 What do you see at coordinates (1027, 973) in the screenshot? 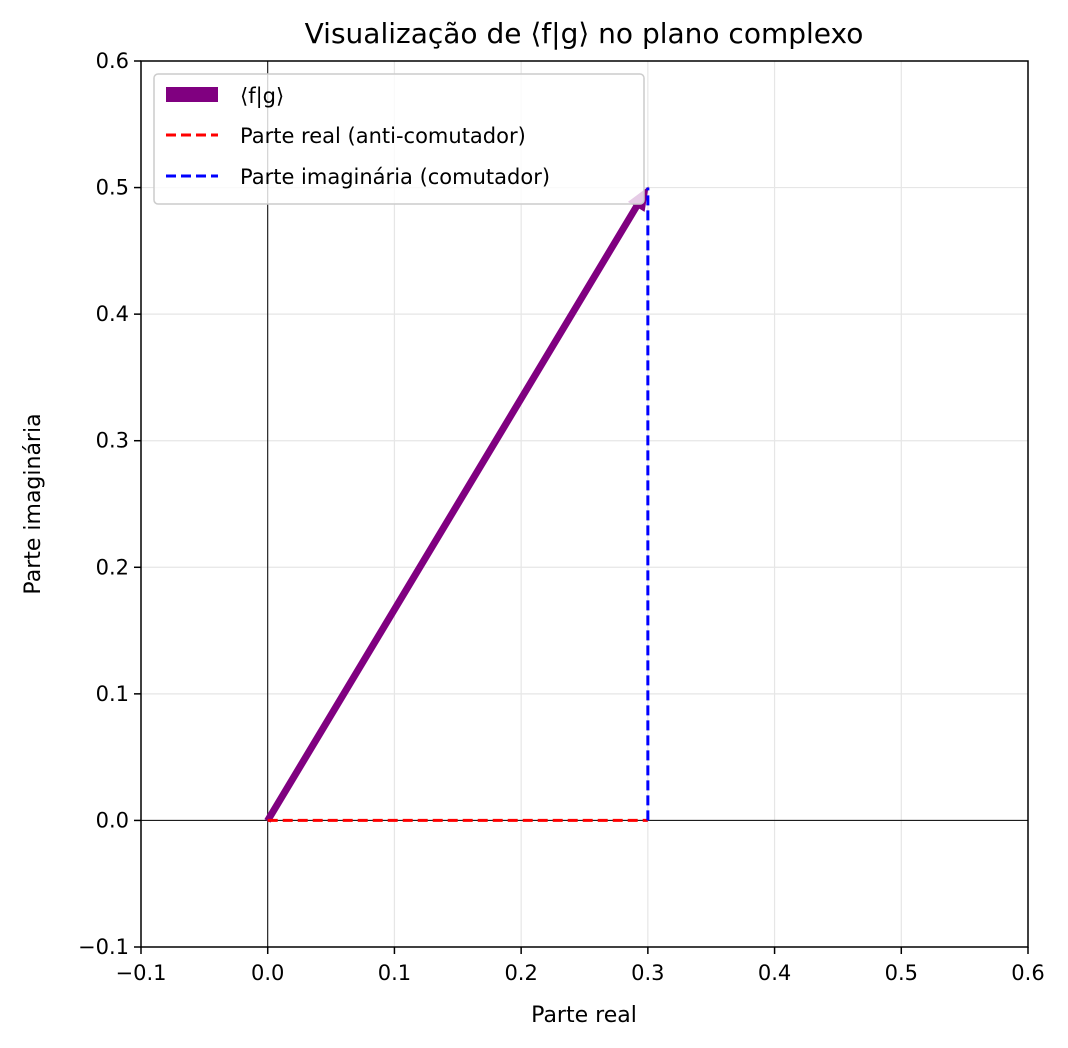
I see `x-tick-label: 0.6` at bounding box center [1027, 973].